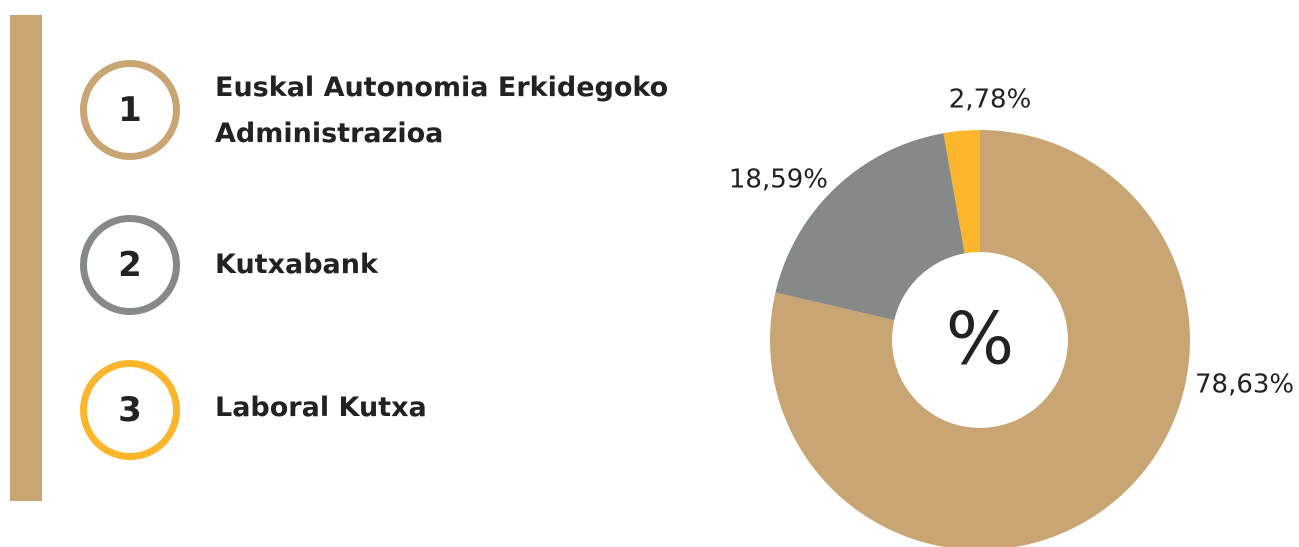 The width and height of the screenshot is (1299, 547). What do you see at coordinates (321, 407) in the screenshot?
I see `legend-label: Laboral Kutxa` at bounding box center [321, 407].